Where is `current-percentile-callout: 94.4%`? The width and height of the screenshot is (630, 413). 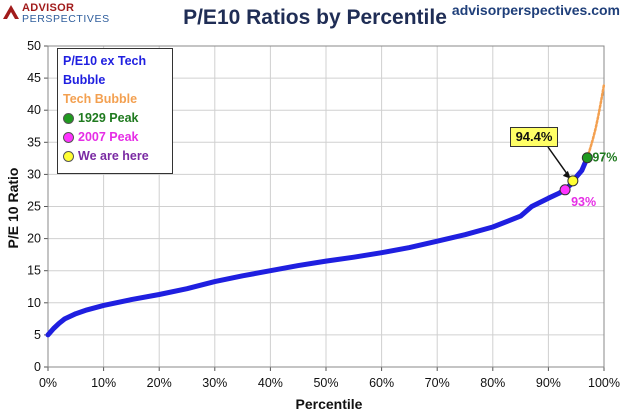 current-percentile-callout: 94.4% is located at coordinates (534, 137).